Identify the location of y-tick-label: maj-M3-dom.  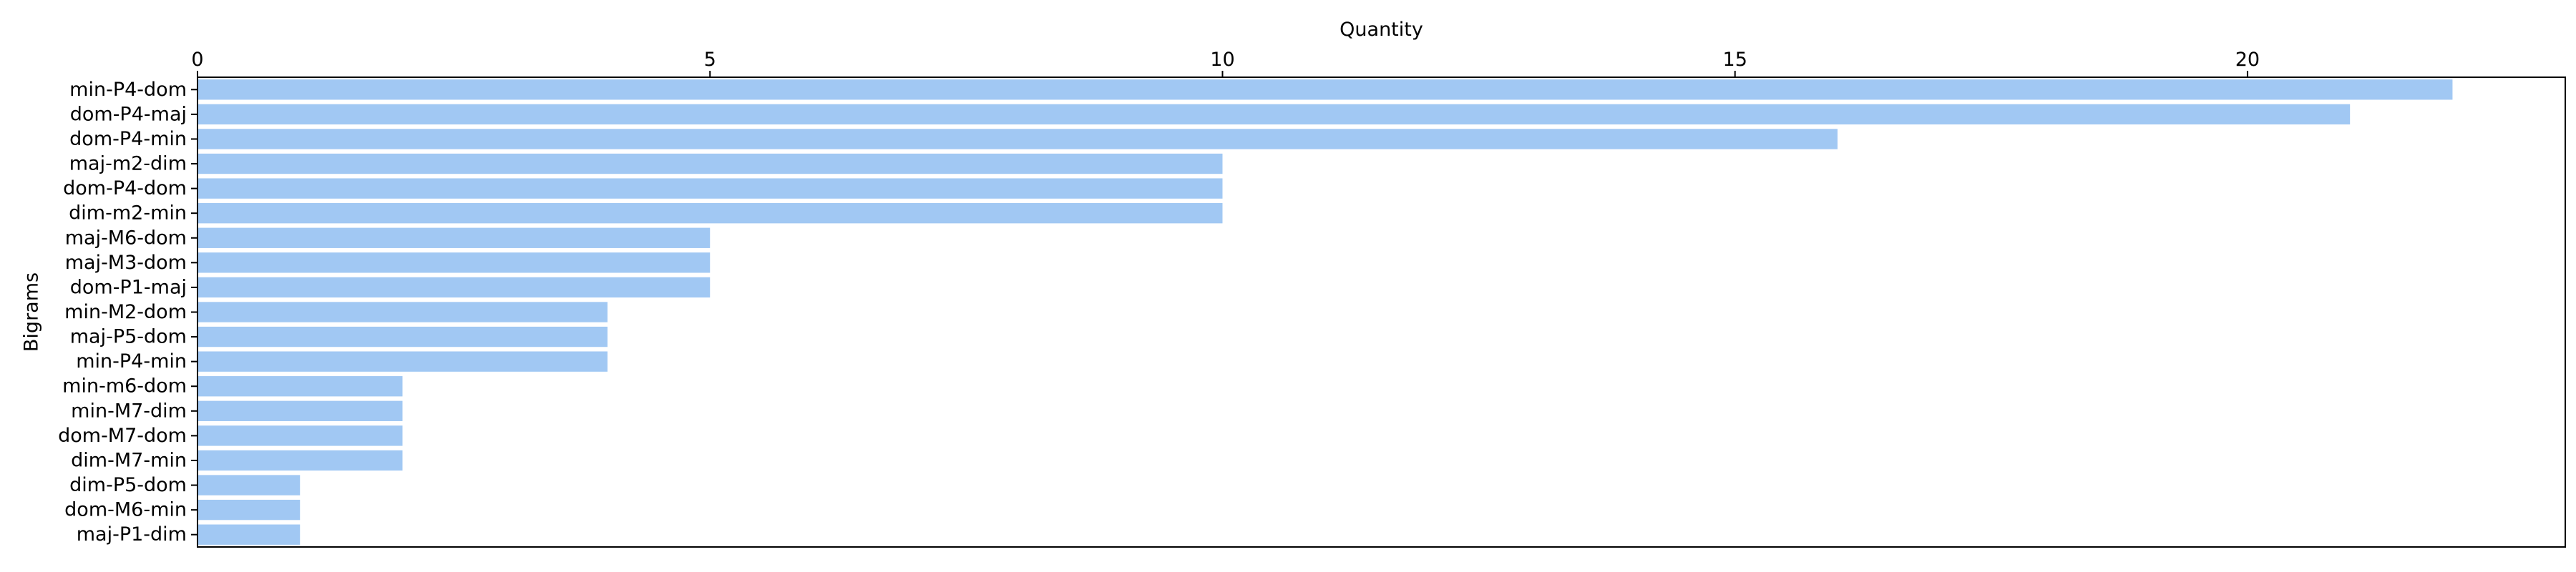
(126, 263).